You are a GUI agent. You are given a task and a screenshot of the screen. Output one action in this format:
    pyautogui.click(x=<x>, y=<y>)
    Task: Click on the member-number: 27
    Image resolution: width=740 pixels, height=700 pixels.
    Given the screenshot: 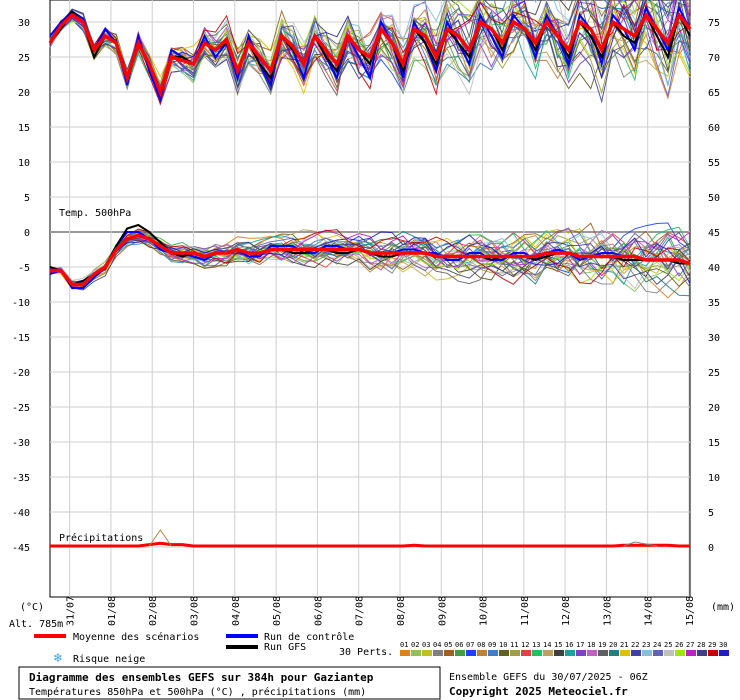 What is the action you would take?
    pyautogui.click(x=690, y=645)
    